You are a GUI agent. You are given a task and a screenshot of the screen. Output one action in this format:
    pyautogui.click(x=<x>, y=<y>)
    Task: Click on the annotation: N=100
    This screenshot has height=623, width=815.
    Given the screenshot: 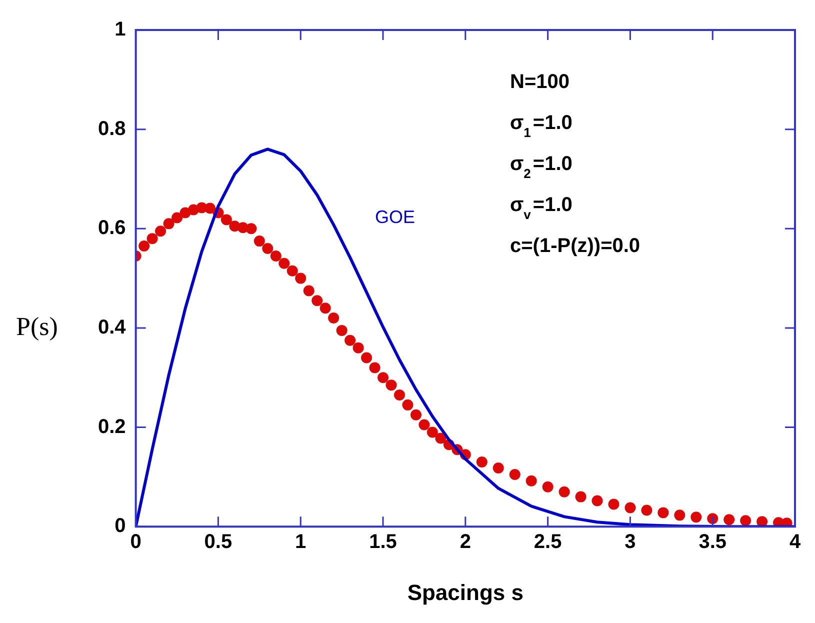 What is the action you would take?
    pyautogui.click(x=540, y=82)
    